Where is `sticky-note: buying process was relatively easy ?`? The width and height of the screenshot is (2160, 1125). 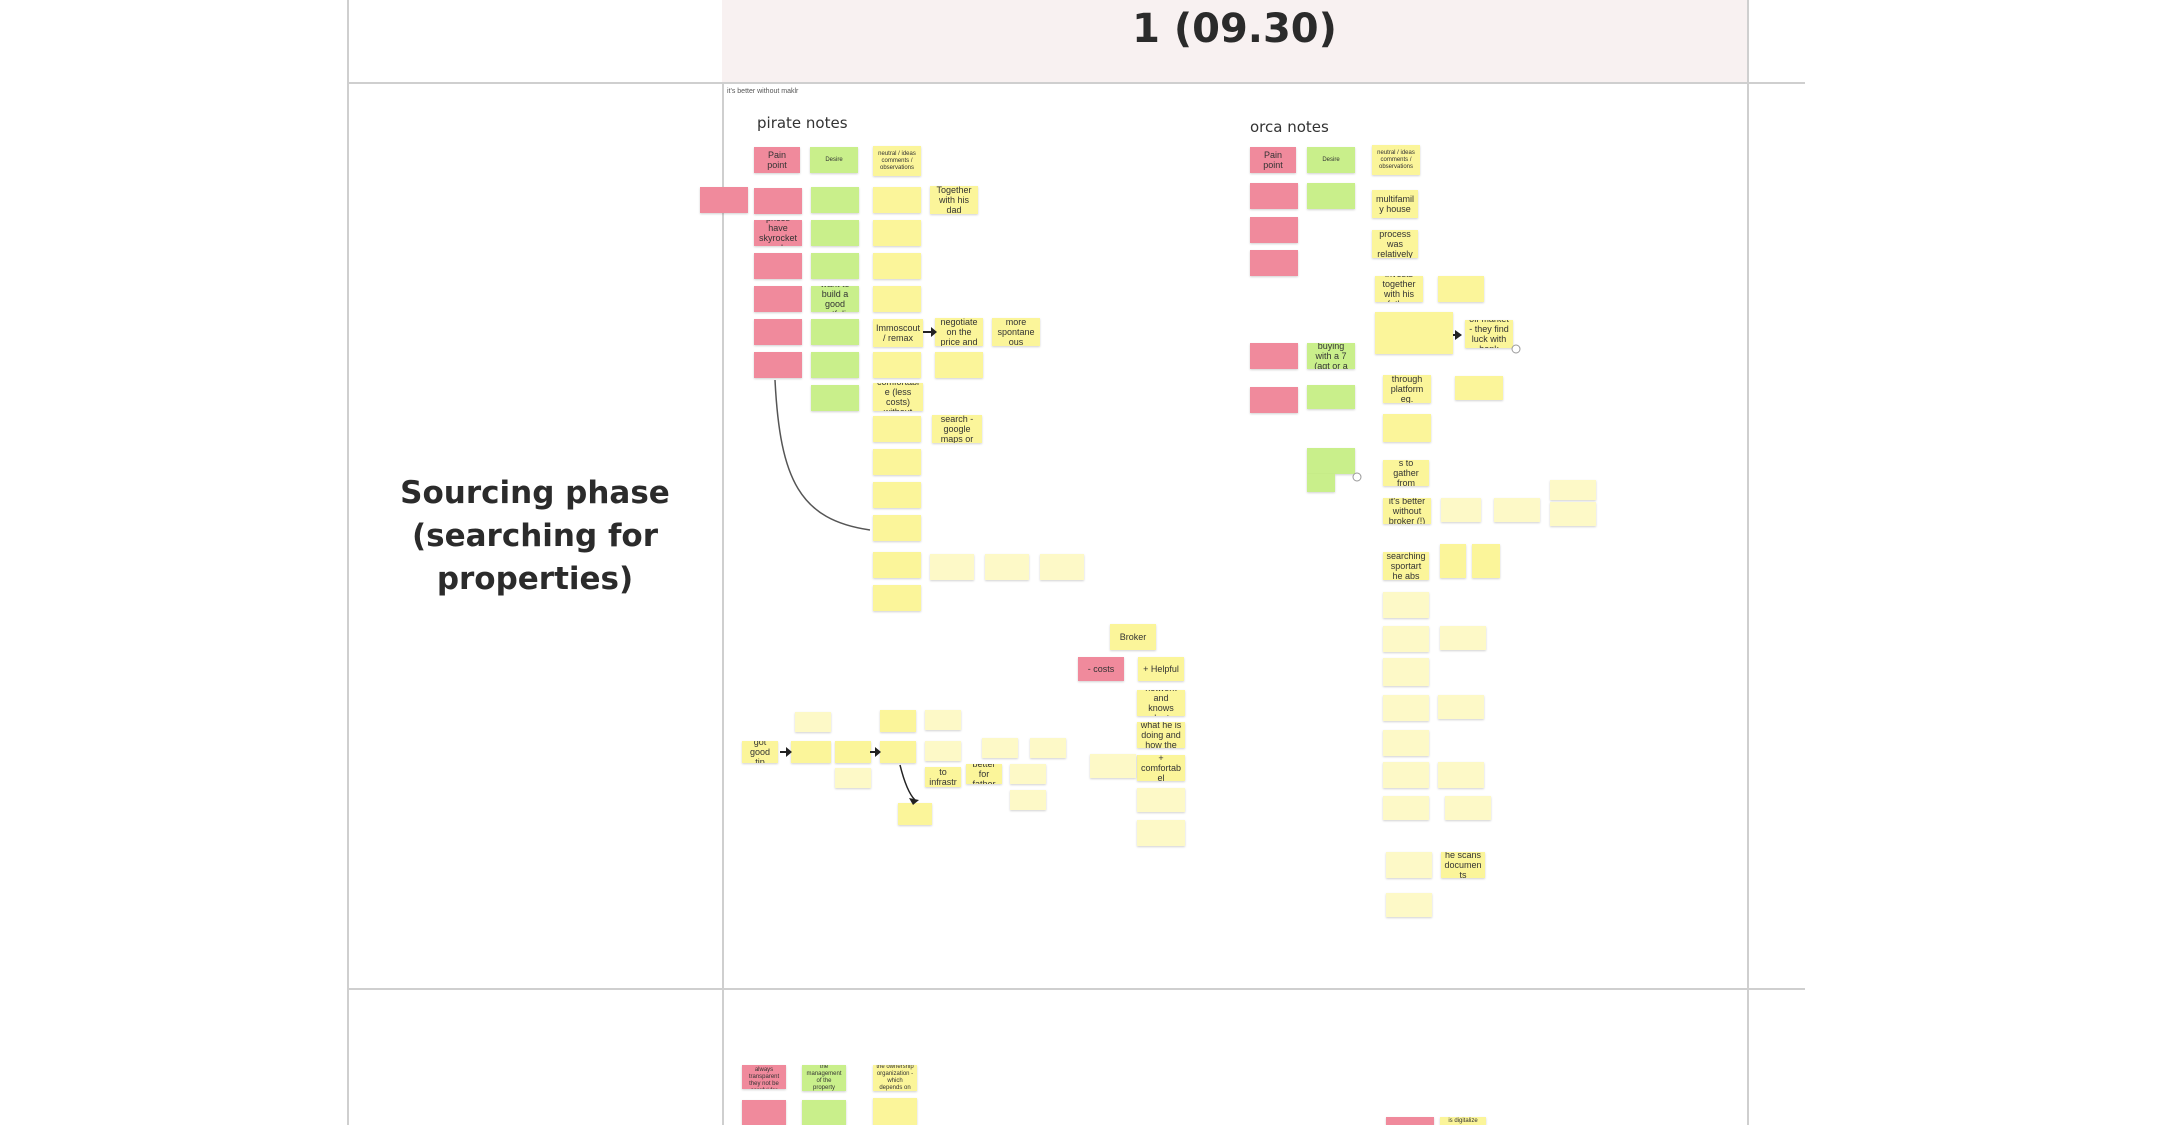
sticky-note: buying process was relatively easy ? is located at coordinates (1395, 244).